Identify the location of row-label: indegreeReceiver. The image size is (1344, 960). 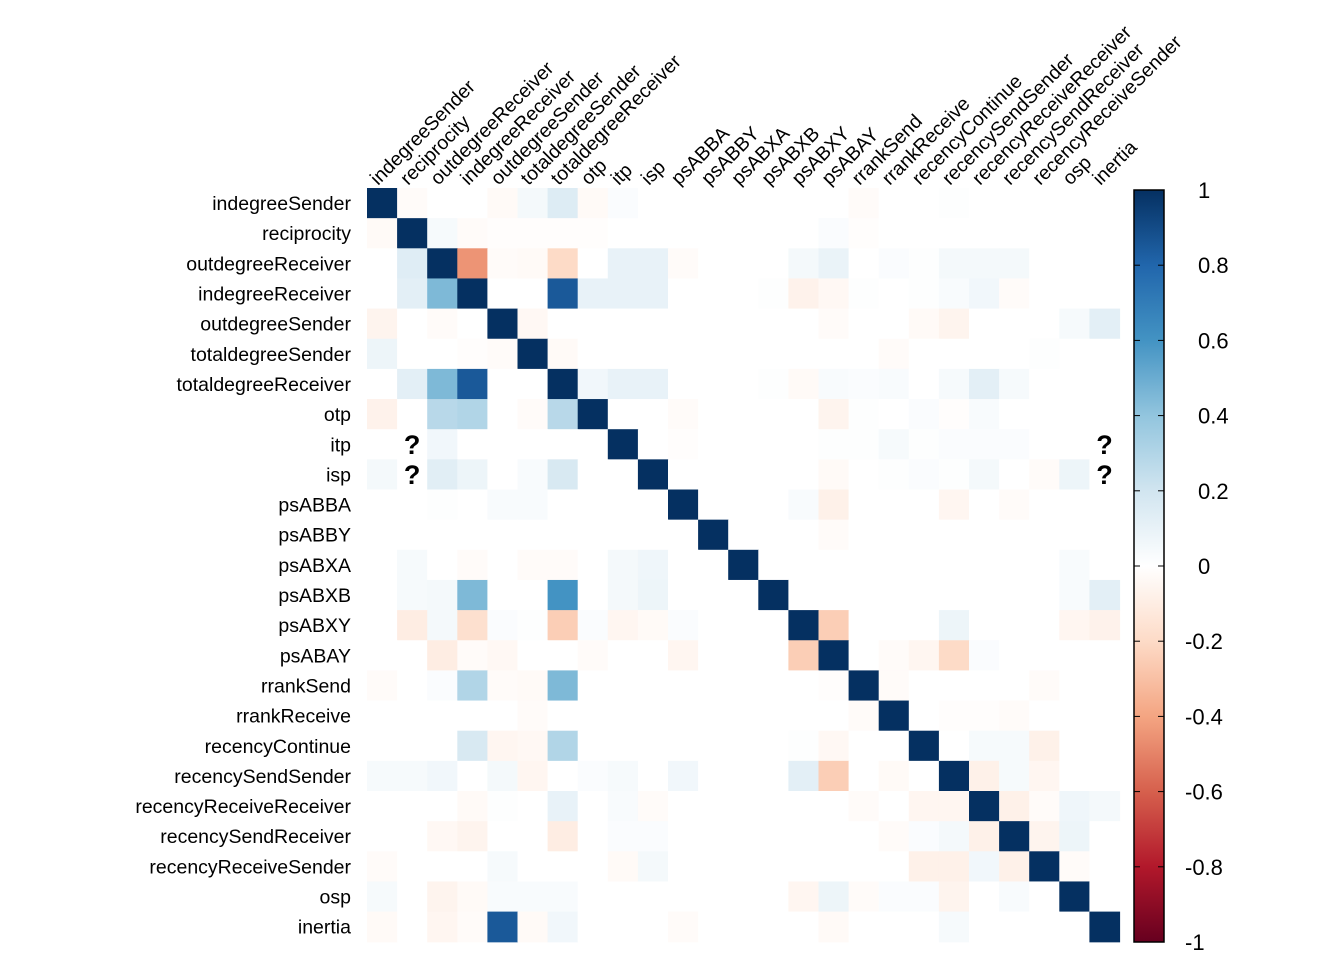
(274, 295).